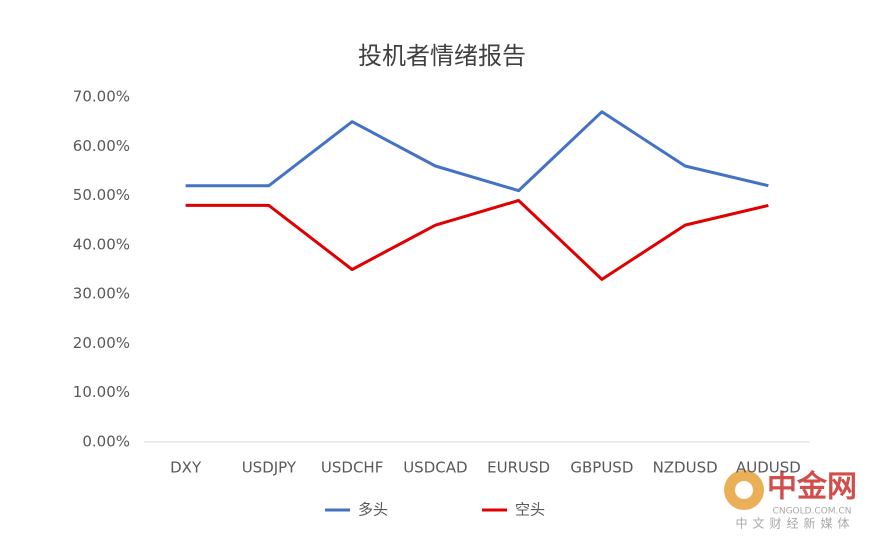 The height and width of the screenshot is (540, 879). What do you see at coordinates (794, 523) in the screenshot?
I see `watermark-slogan: 中文财经新媒体` at bounding box center [794, 523].